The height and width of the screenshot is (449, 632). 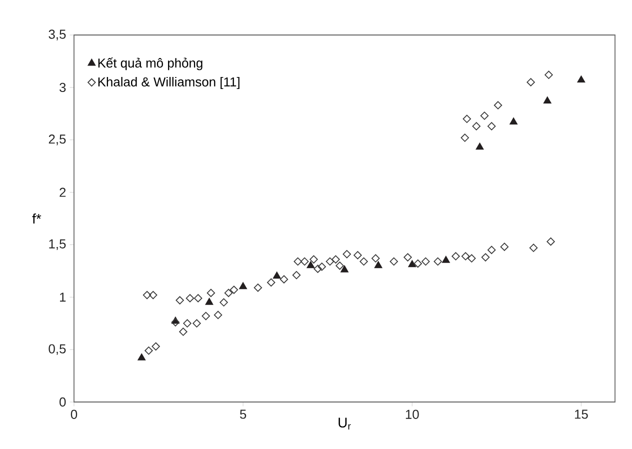 I want to click on y-axis-title: f*, so click(x=37, y=218).